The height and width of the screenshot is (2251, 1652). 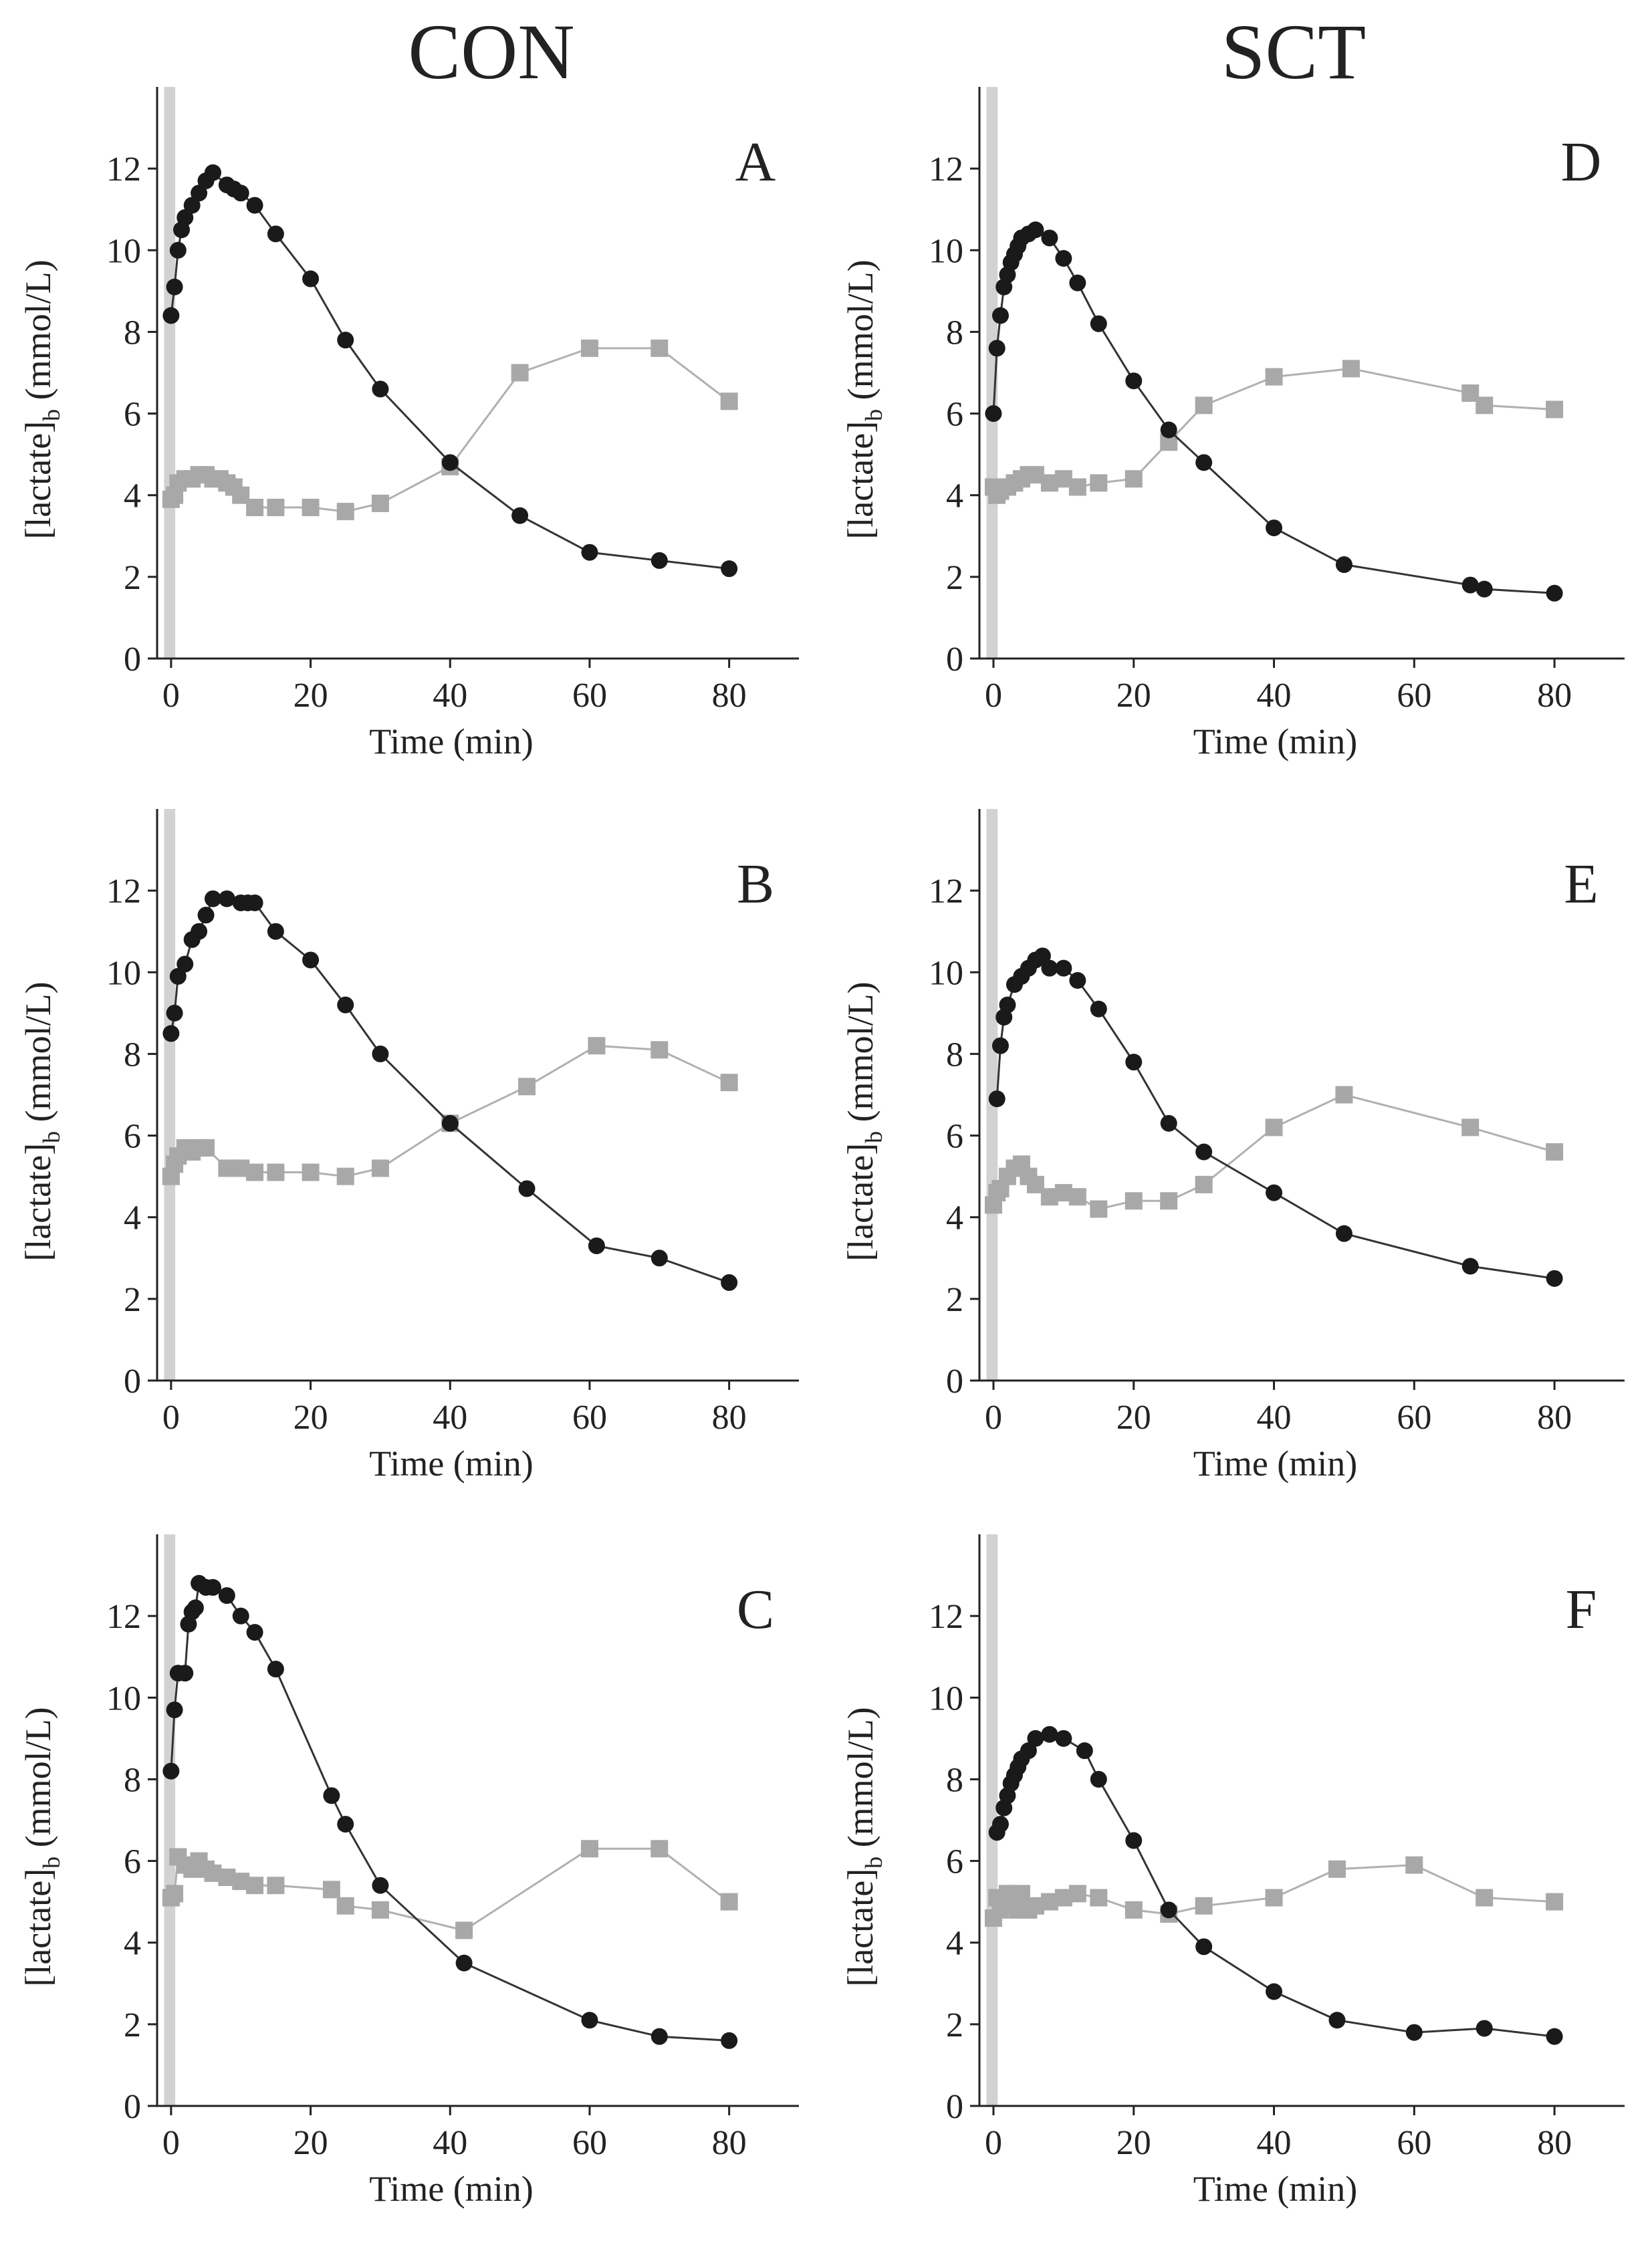 I want to click on panel-letter: A, so click(x=756, y=162).